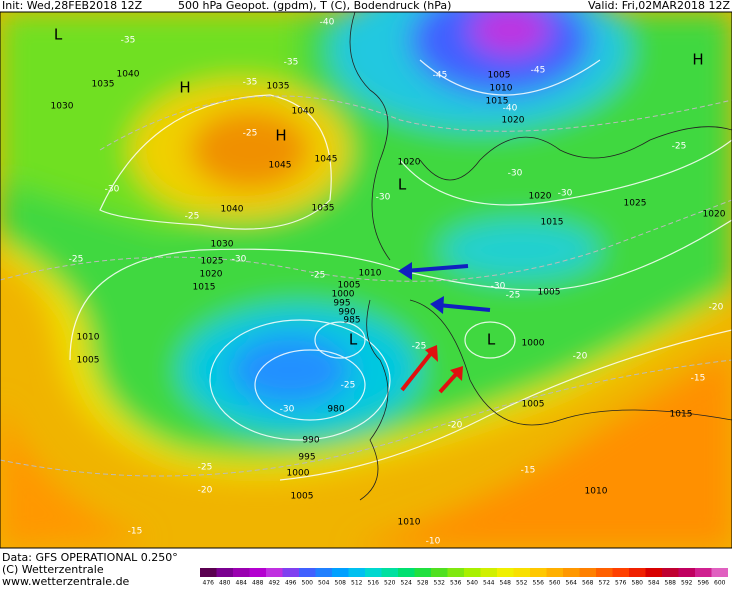  Describe the element at coordinates (572, 583) in the screenshot. I see `colorbar-label: 564` at that location.